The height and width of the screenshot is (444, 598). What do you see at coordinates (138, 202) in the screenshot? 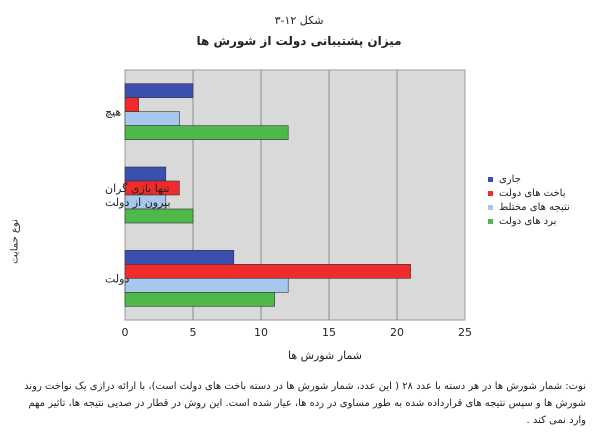
I see `category-label: بیرون از دولت` at bounding box center [138, 202].